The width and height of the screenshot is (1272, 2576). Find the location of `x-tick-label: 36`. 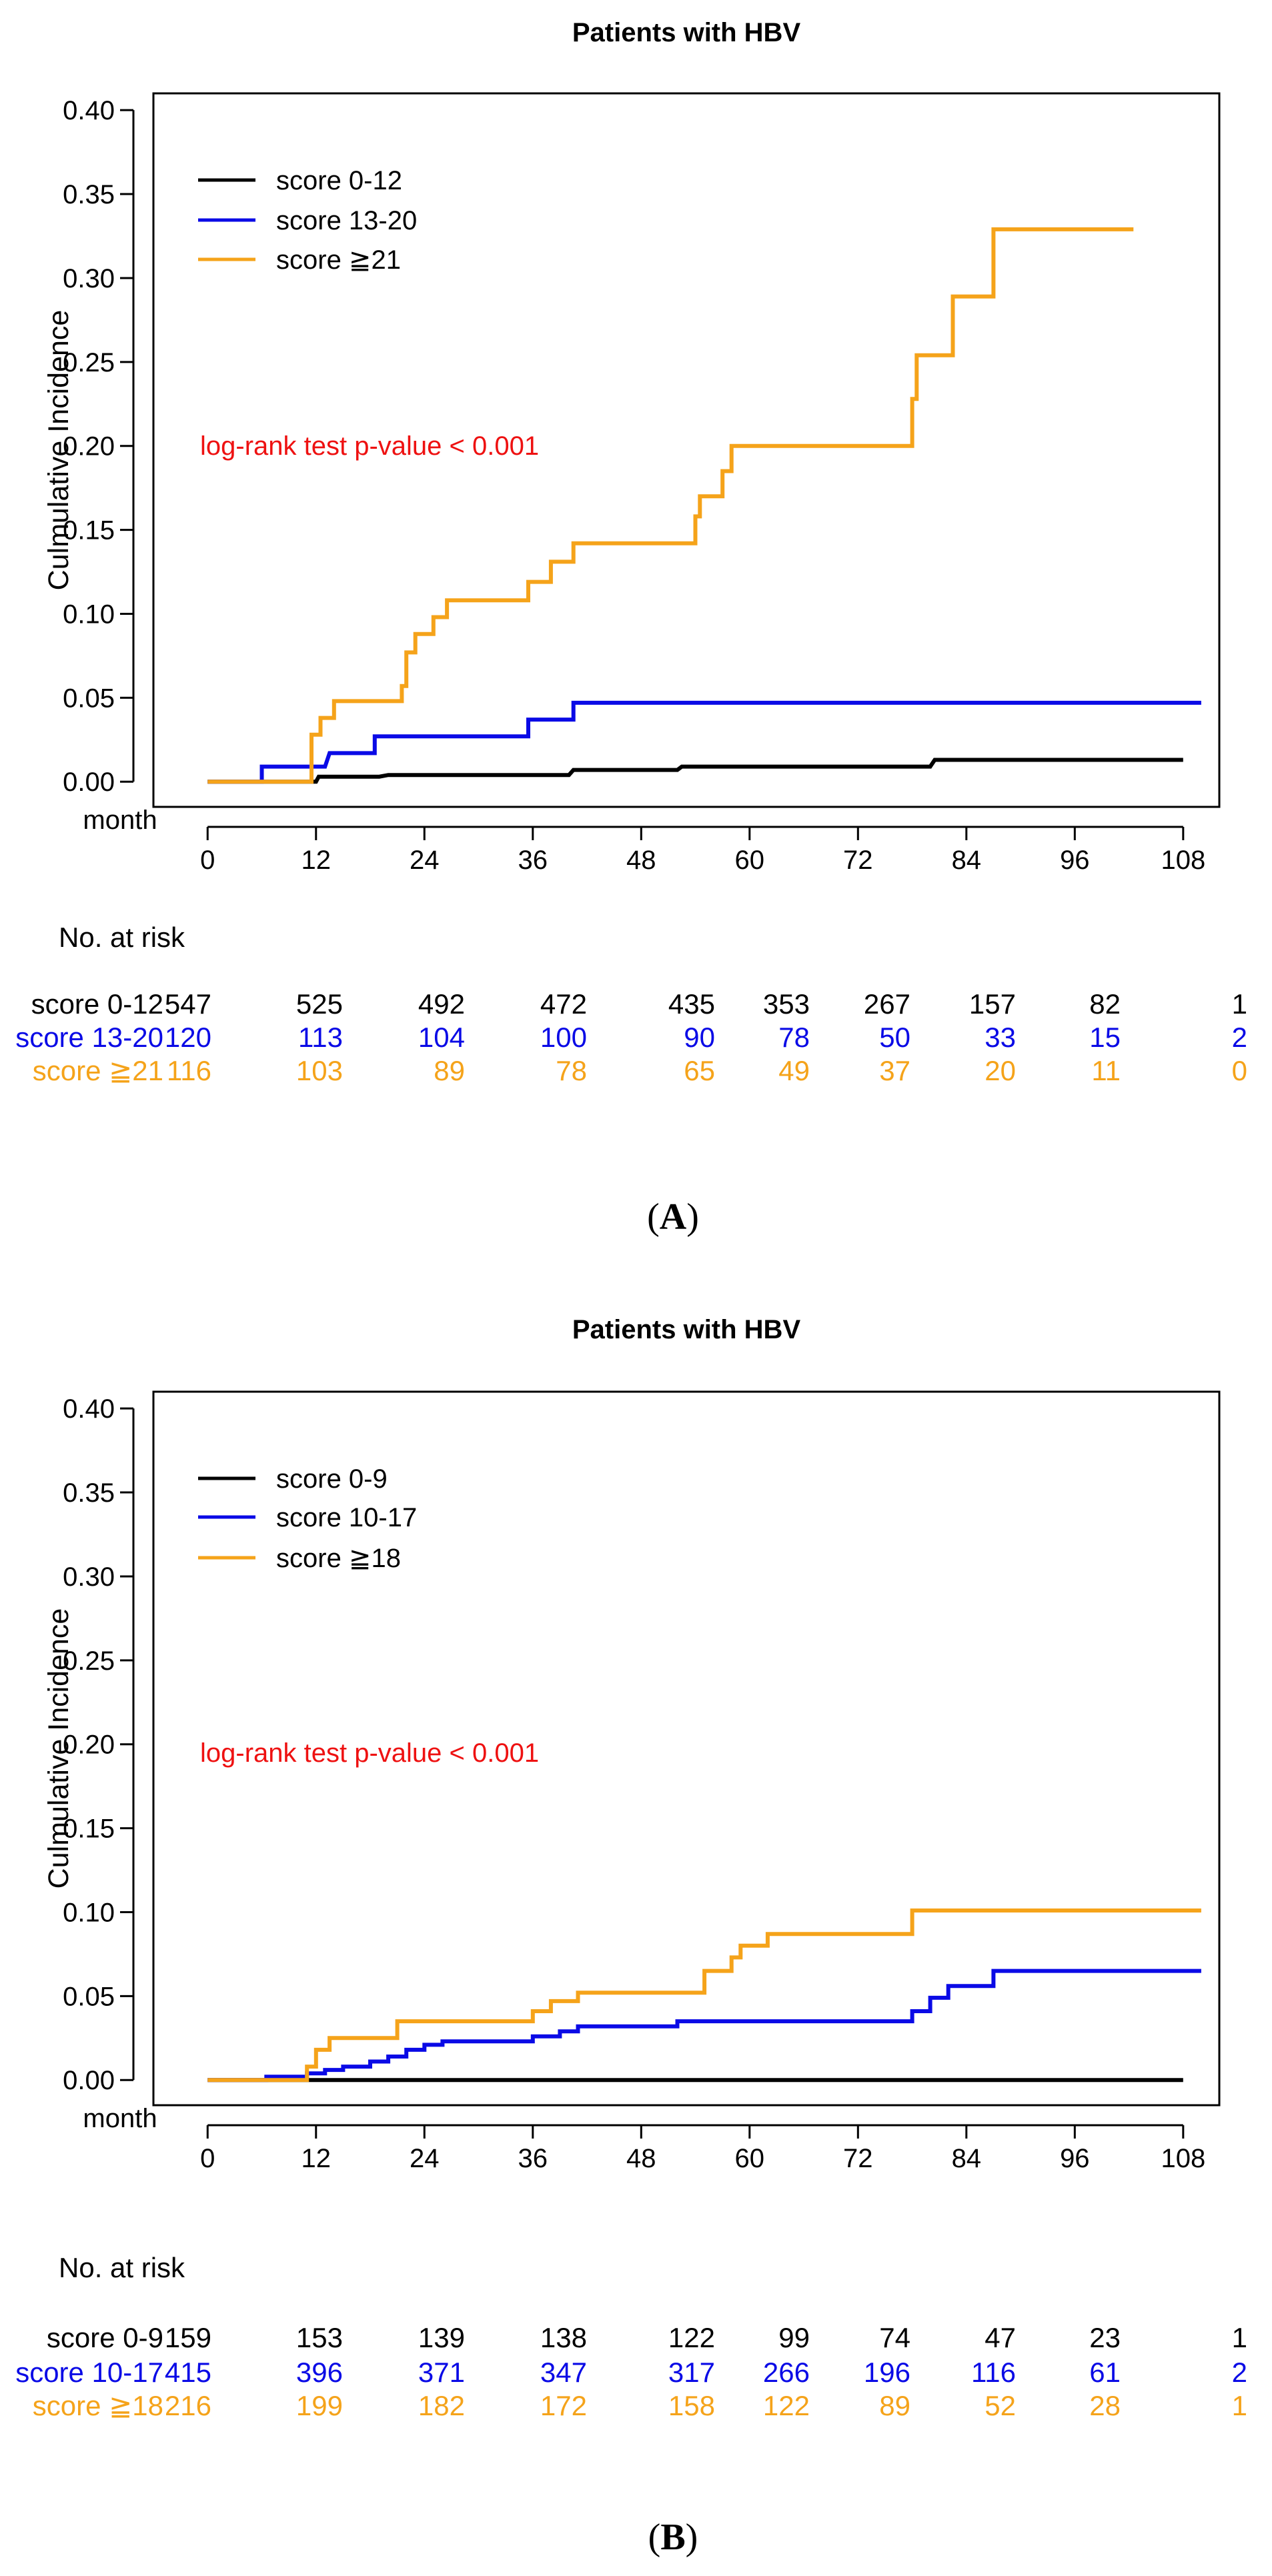

x-tick-label: 36 is located at coordinates (533, 2158).